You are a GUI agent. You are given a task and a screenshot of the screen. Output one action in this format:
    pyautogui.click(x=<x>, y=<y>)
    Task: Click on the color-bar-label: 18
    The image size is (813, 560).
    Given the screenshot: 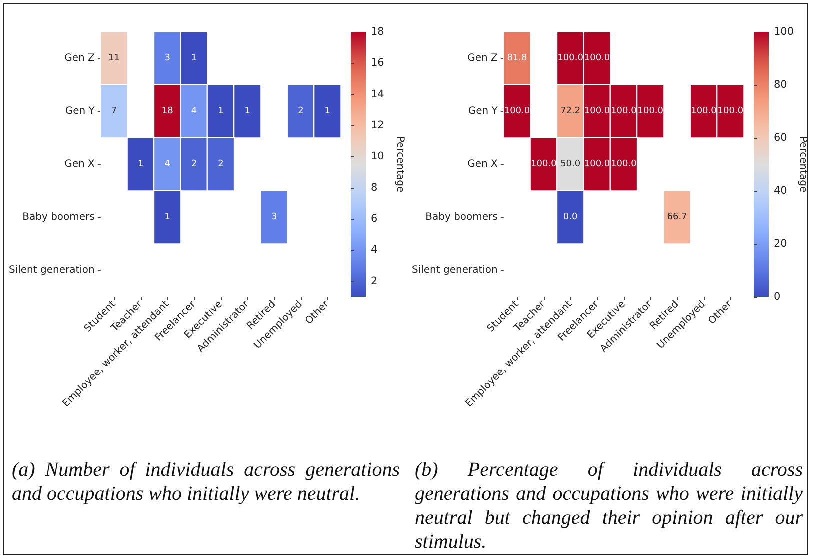 What is the action you would take?
    pyautogui.click(x=377, y=32)
    